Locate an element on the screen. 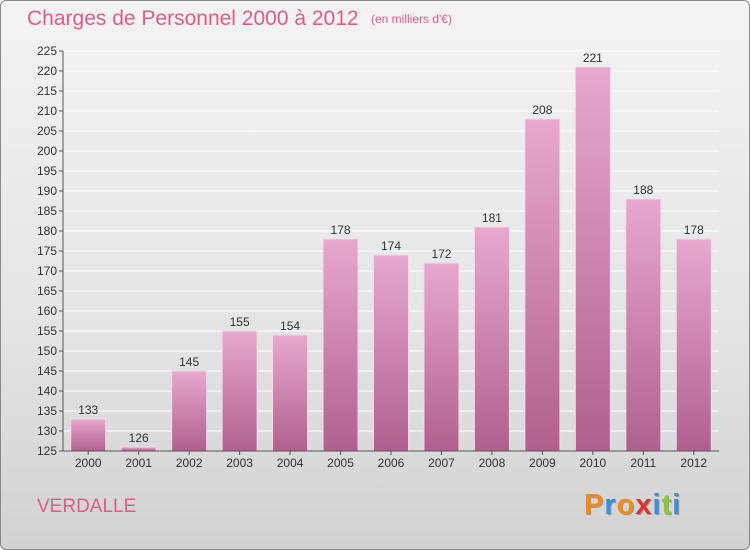 This screenshot has height=550, width=750. x-tick-label-2002: 2002 is located at coordinates (189, 463).